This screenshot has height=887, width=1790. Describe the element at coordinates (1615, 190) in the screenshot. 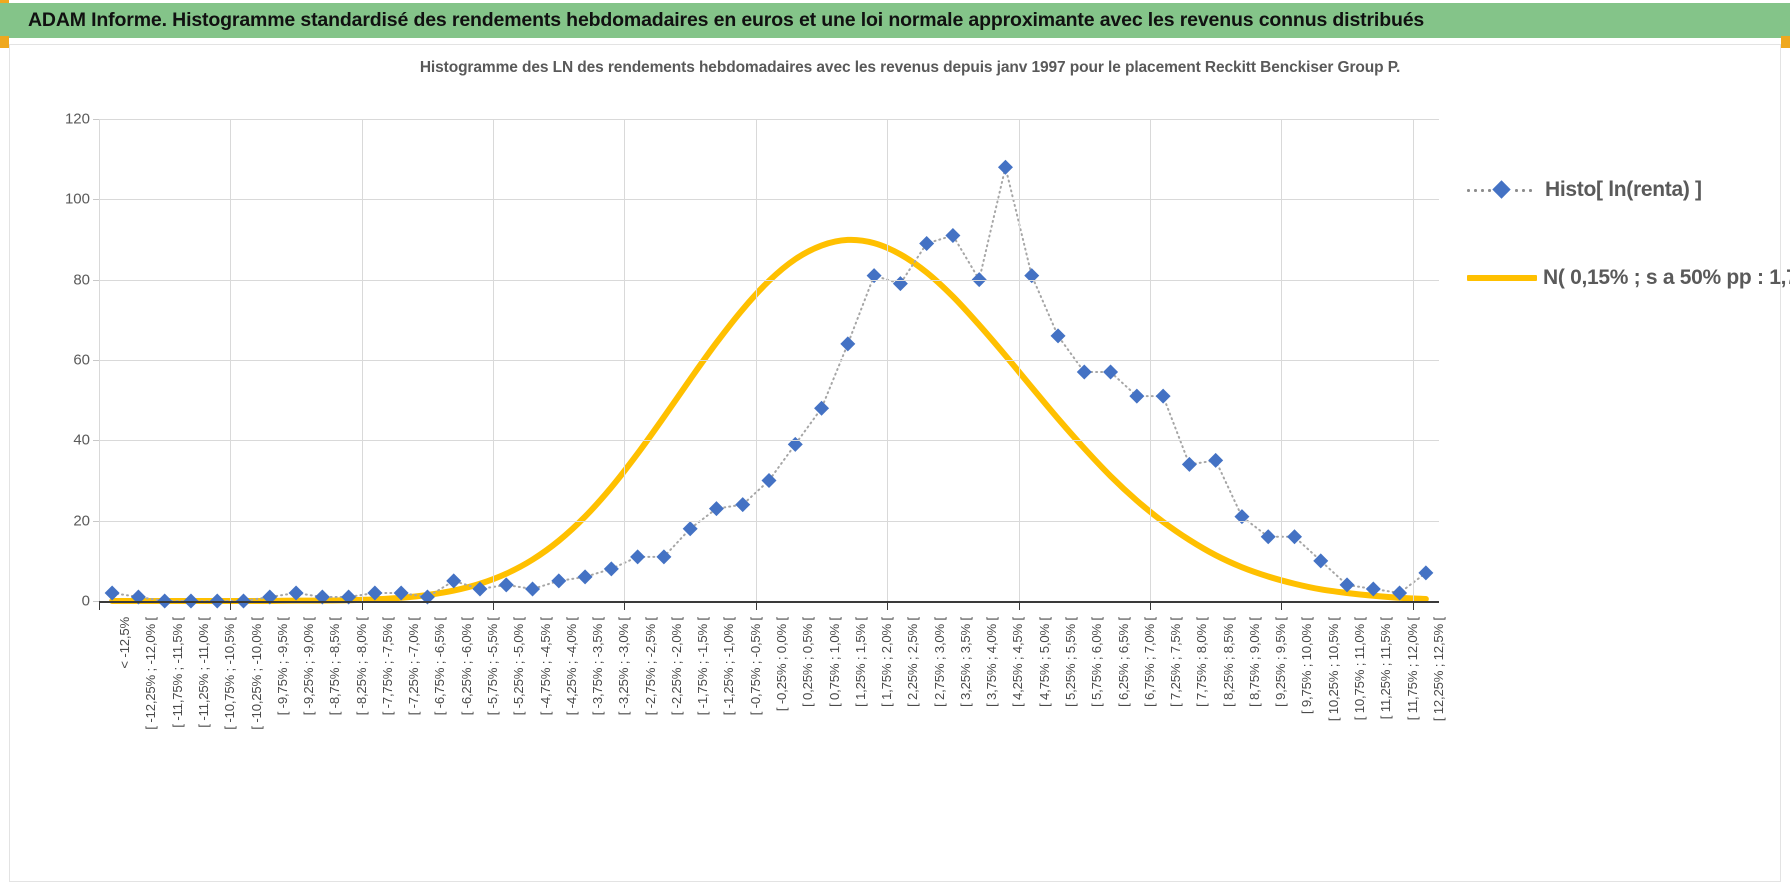

I see `legend-item-histo: Histo[ ln(renta) ]` at that location.